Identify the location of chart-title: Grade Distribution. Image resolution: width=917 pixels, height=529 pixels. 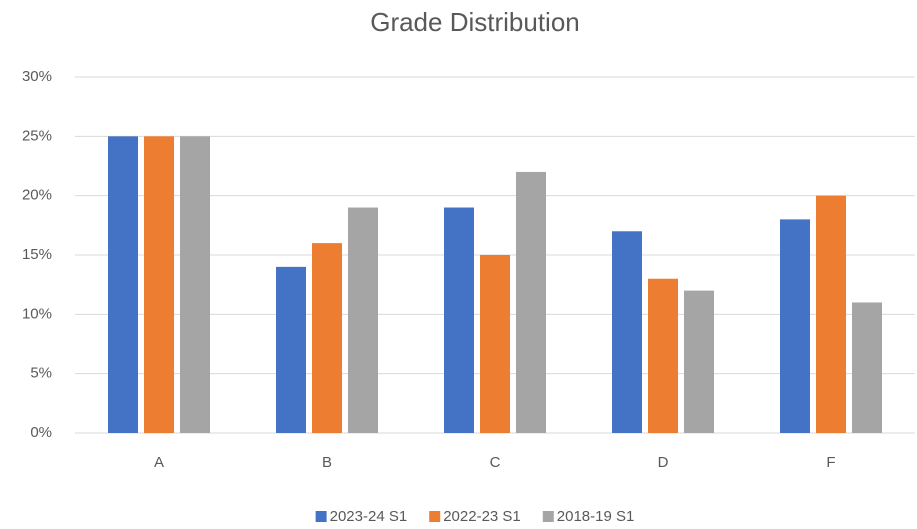
(475, 22).